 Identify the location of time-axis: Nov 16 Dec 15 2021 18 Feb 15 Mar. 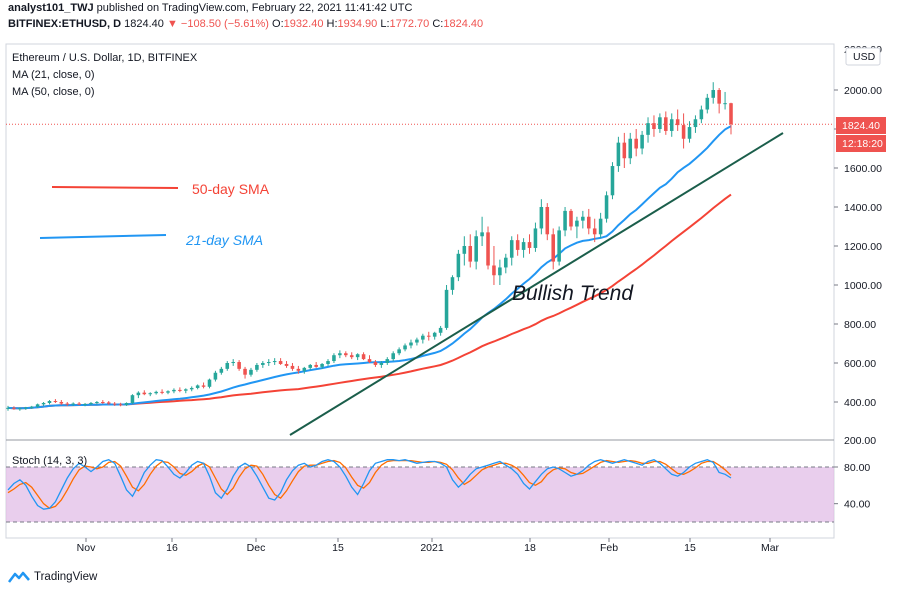
(428, 546).